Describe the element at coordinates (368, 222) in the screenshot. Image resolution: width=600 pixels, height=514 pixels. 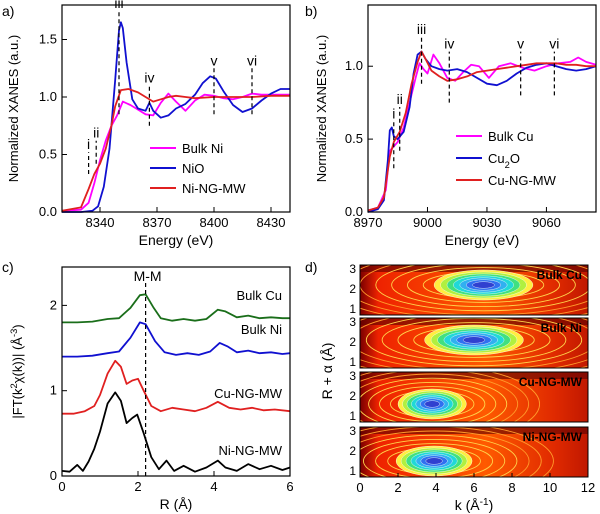
I see `x-tick-label: 8970` at that location.